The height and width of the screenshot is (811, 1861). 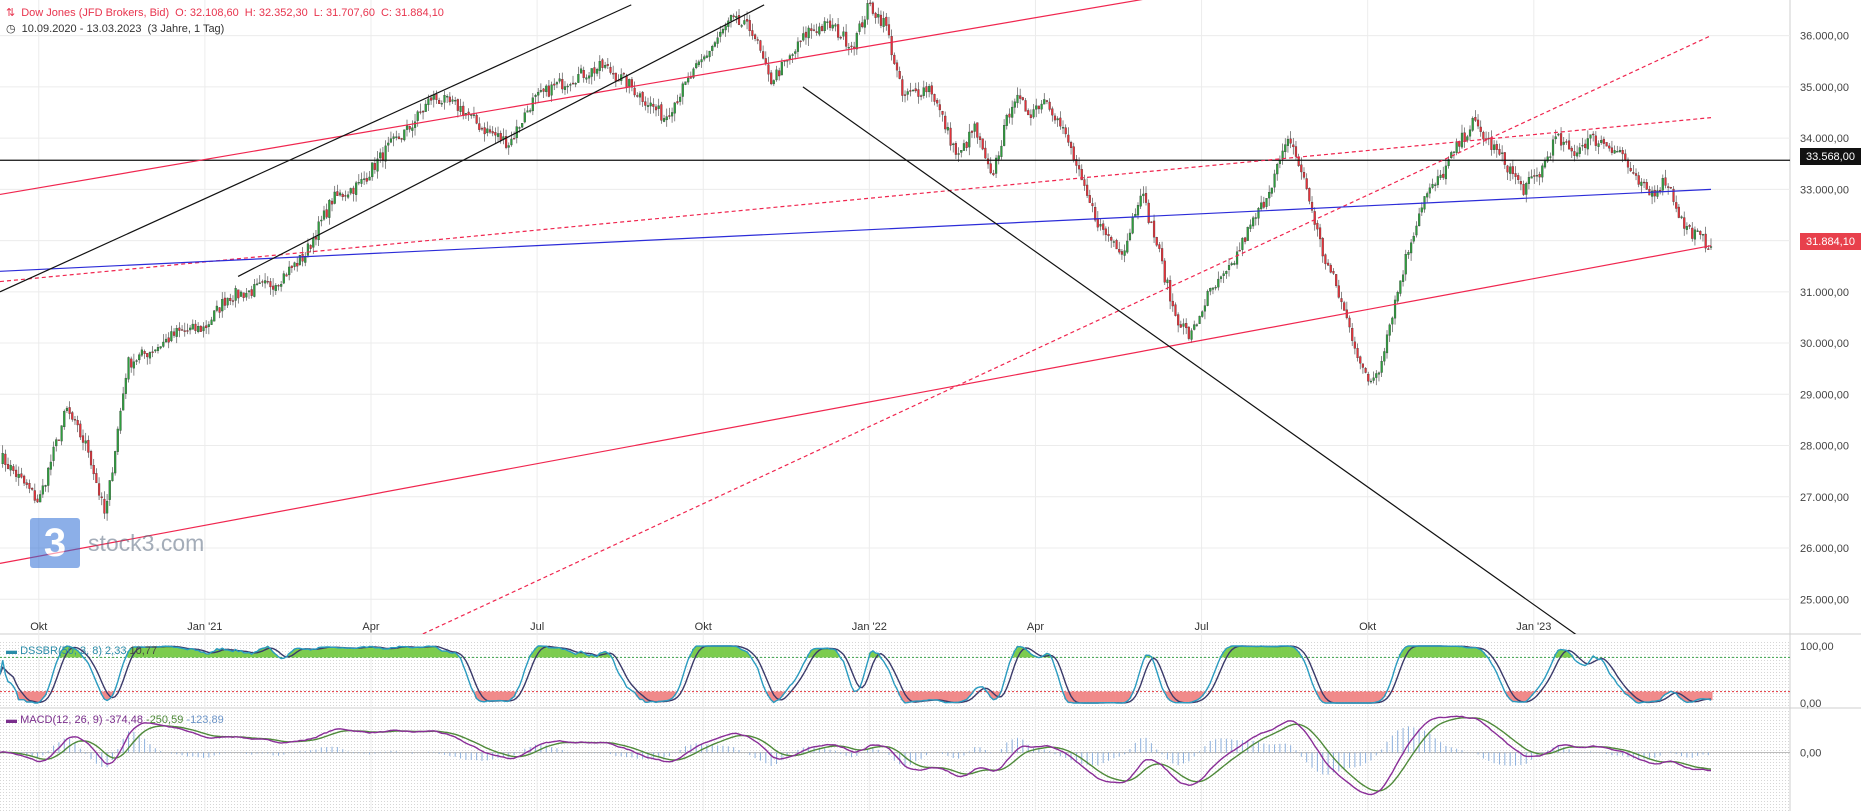 I want to click on instrument-icon: ⇅, so click(x=11, y=13).